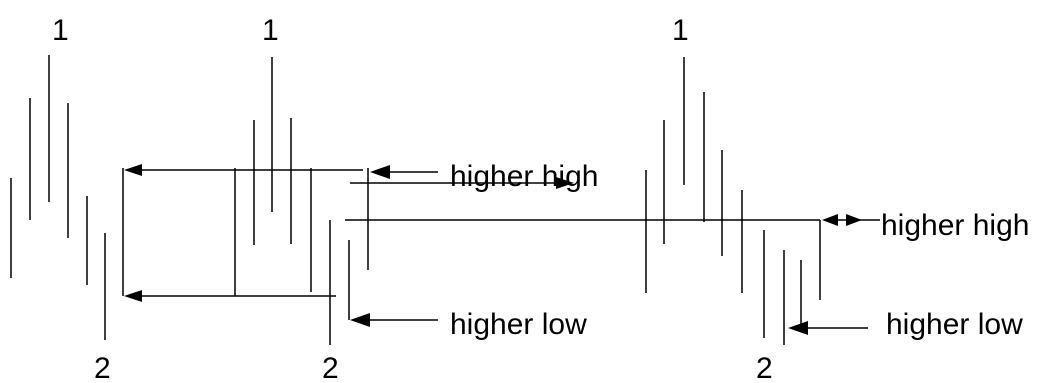  I want to click on pointer-higher-low-middle, so click(394, 320).